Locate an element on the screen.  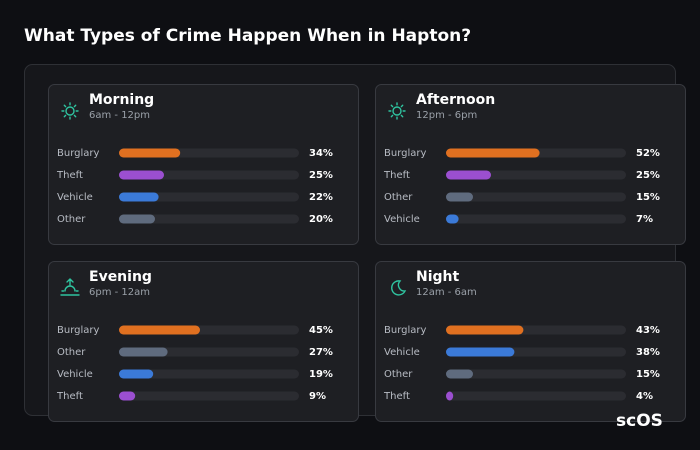
value-label: 22% is located at coordinates (321, 197).